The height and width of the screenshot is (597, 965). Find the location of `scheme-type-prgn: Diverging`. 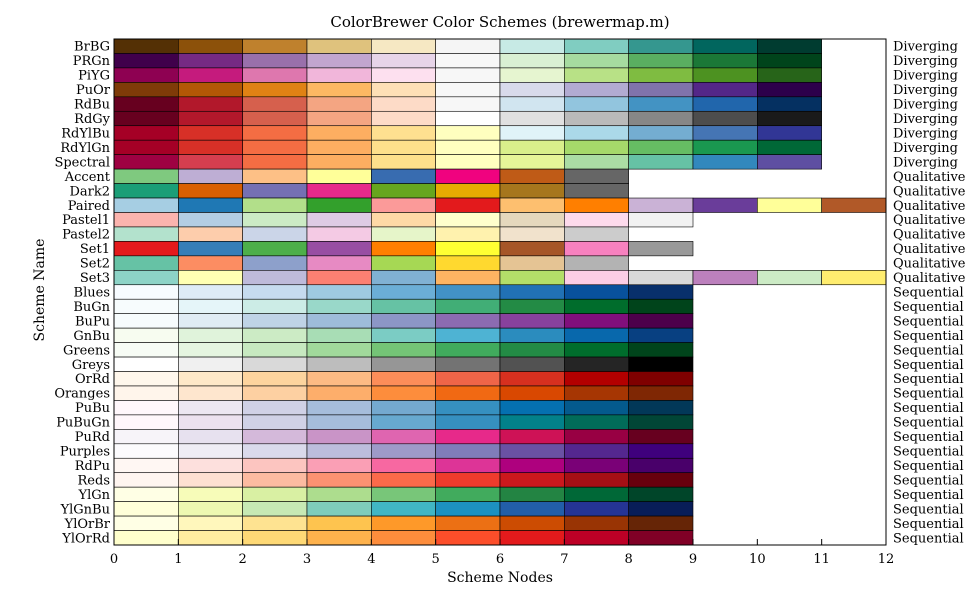

scheme-type-prgn: Diverging is located at coordinates (925, 61).